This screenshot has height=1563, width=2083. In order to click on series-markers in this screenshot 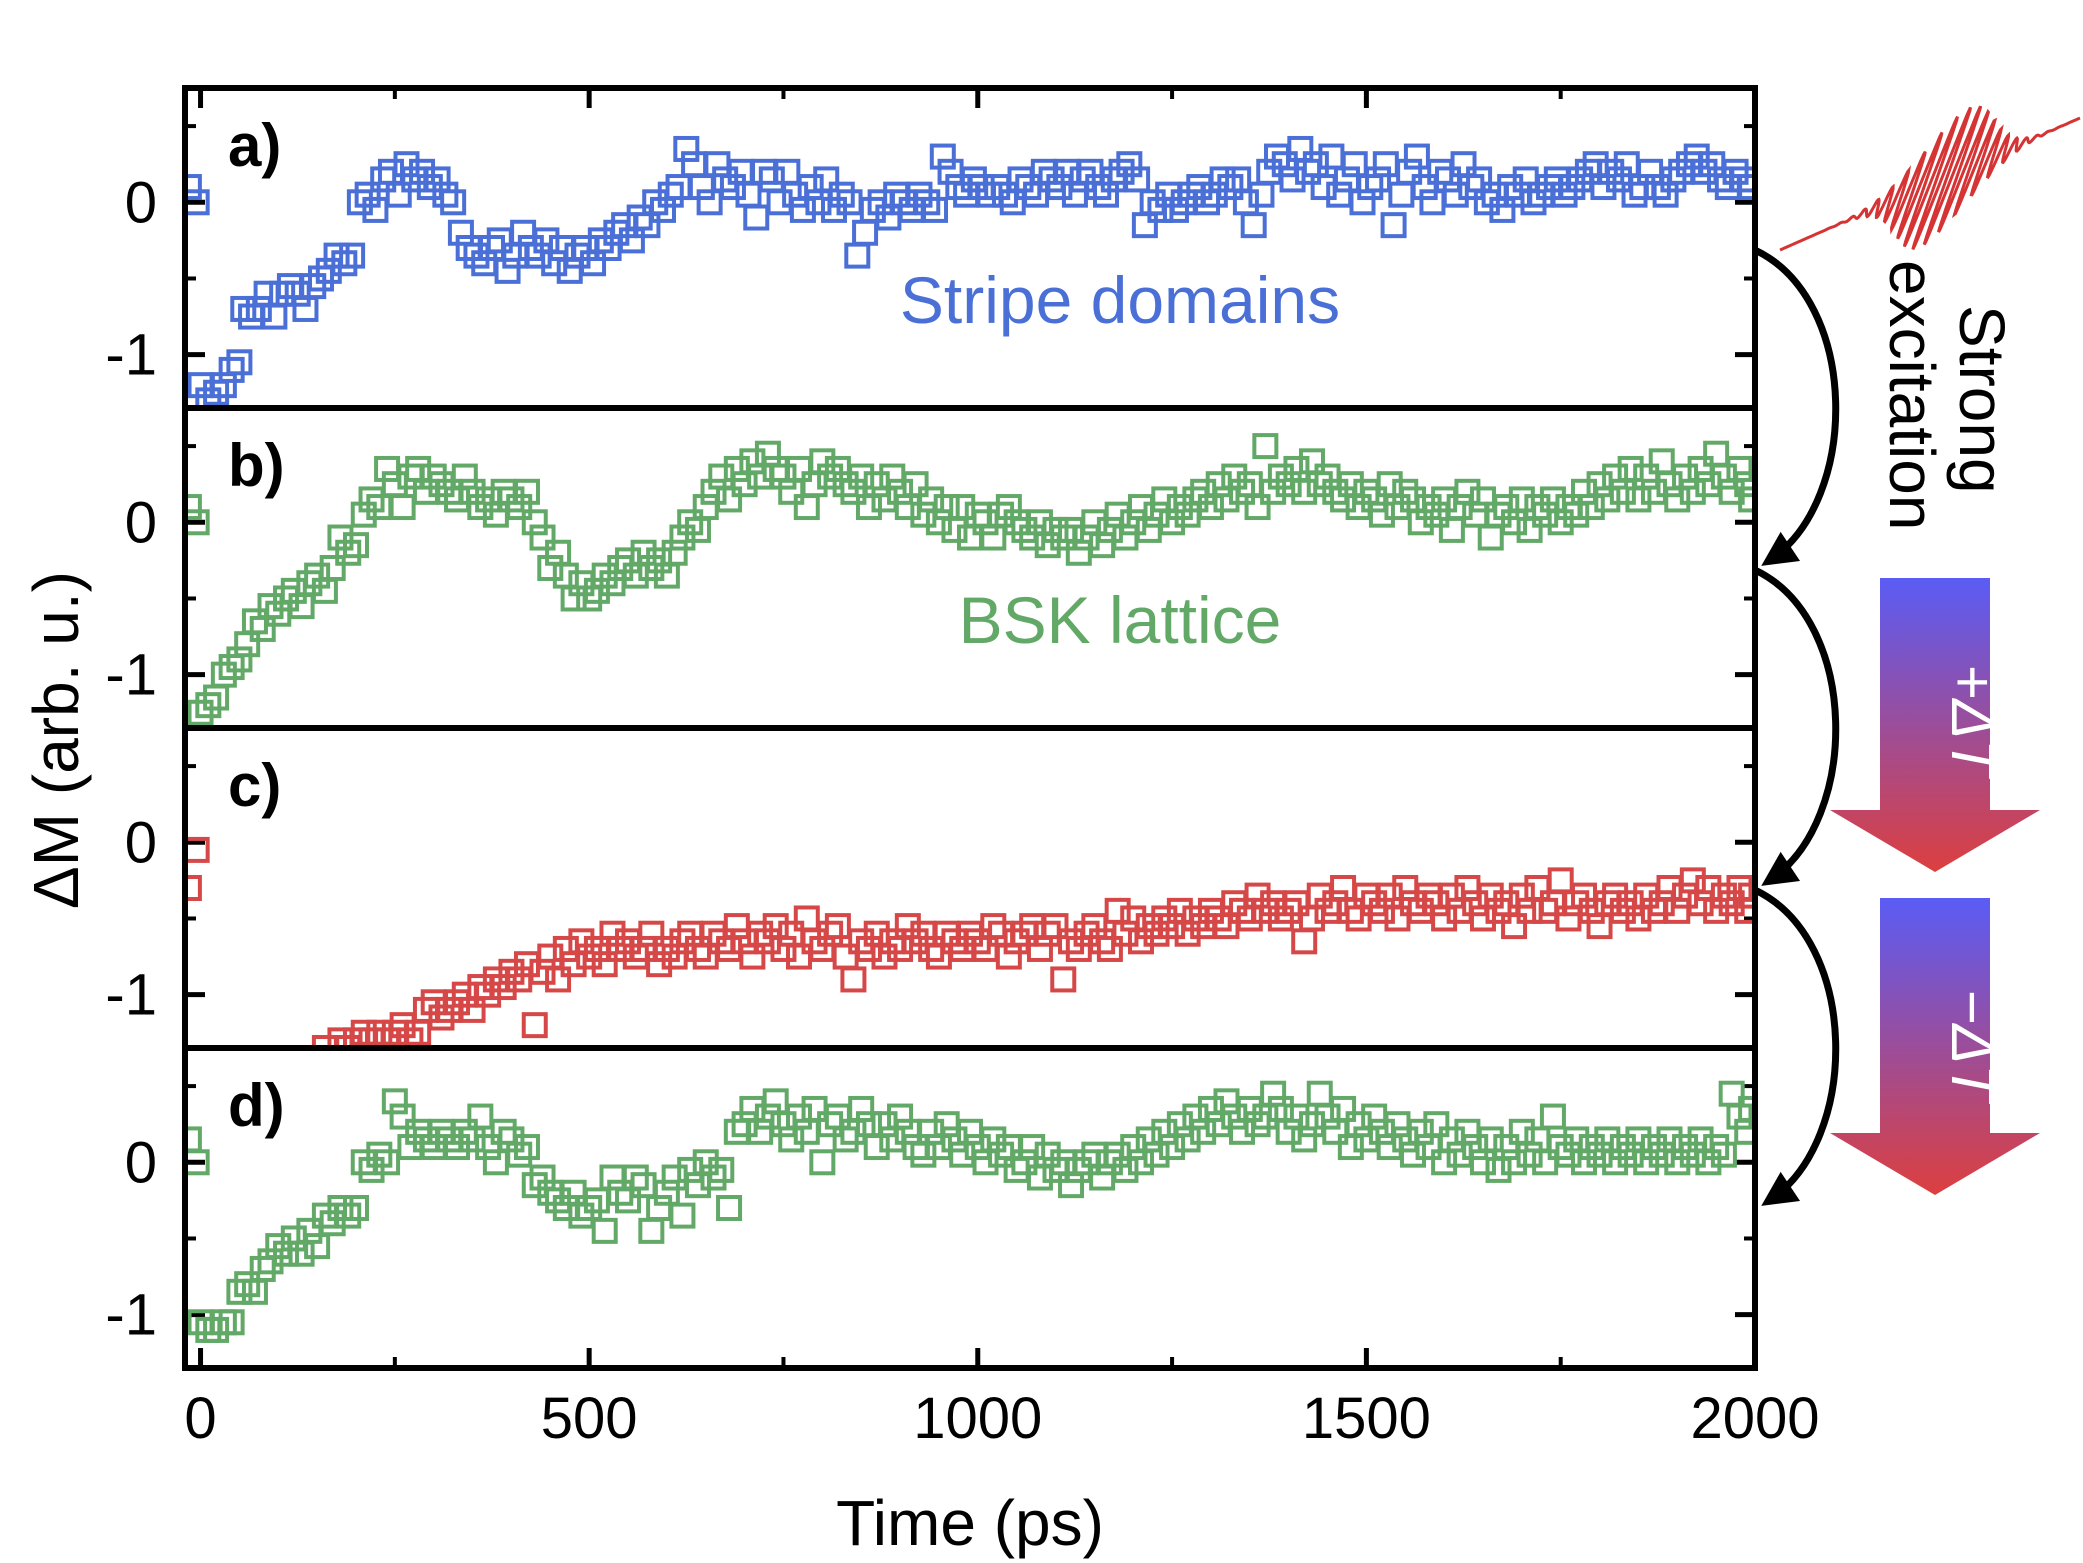, I will do `click(970, 1211)`.